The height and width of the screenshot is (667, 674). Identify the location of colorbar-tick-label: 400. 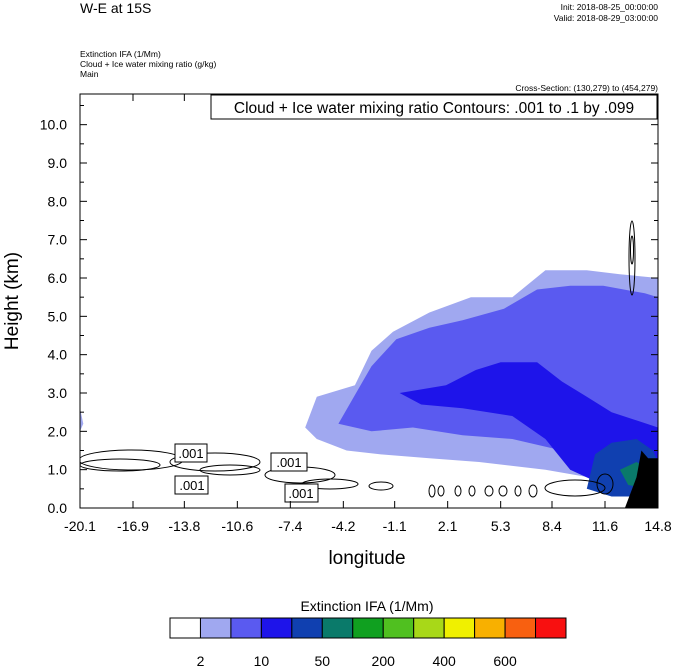
(444, 660).